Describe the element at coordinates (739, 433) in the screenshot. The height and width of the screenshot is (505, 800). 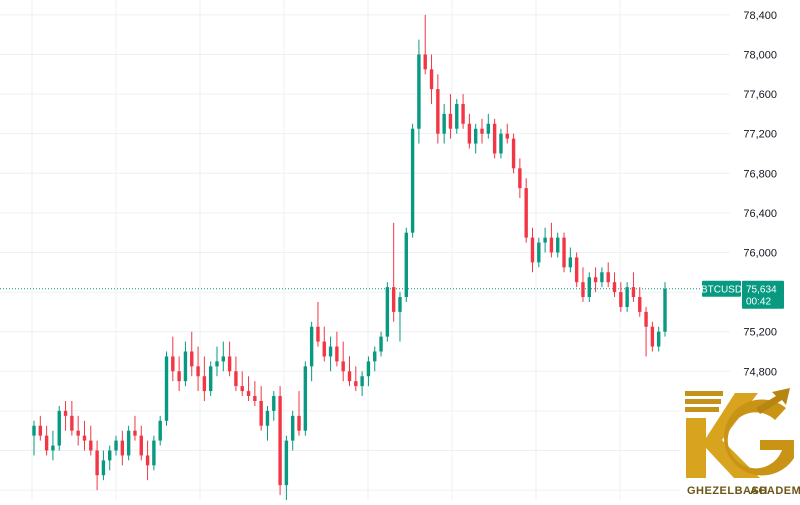
I see `logo-monogram-icon` at that location.